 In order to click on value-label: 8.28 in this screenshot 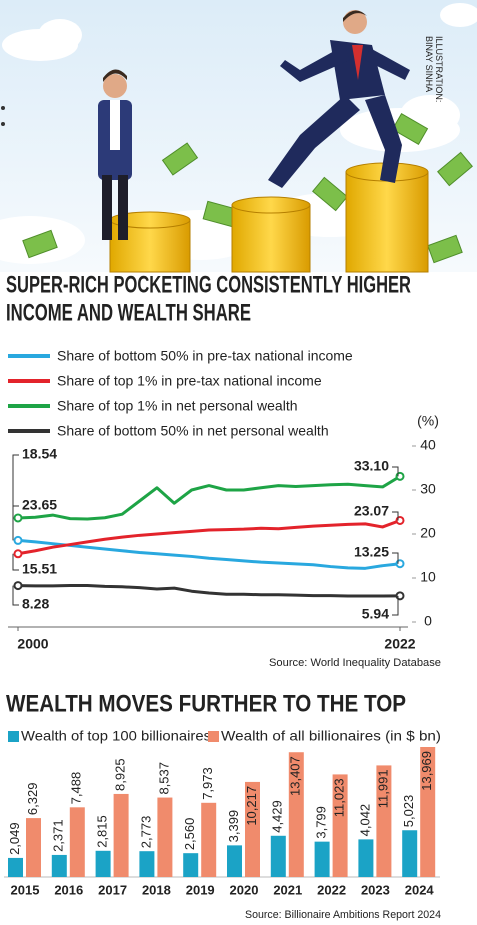, I will do `click(35, 604)`.